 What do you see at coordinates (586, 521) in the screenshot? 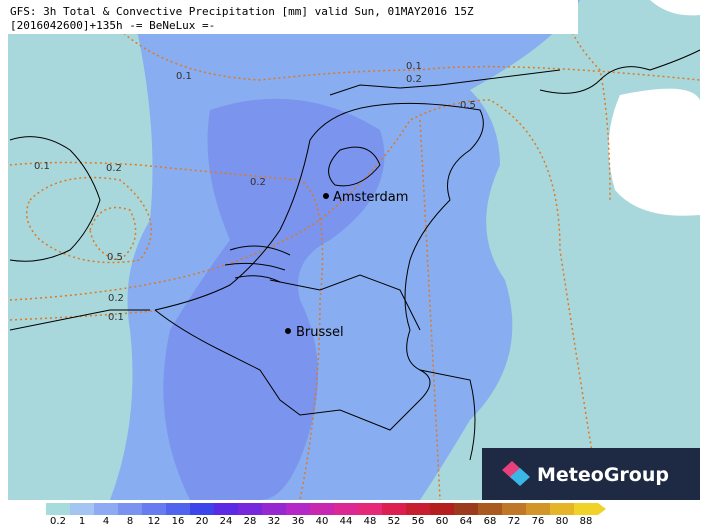
I see `legend-label: 88` at bounding box center [586, 521].